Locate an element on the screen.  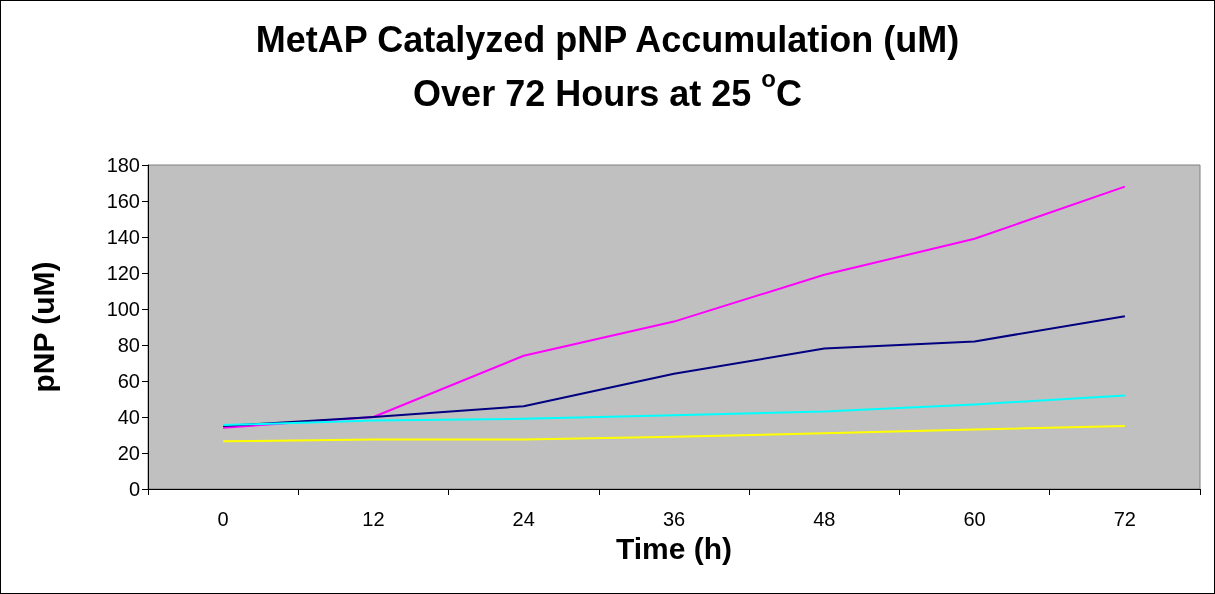
x-tick-label: 72 is located at coordinates (1124, 519).